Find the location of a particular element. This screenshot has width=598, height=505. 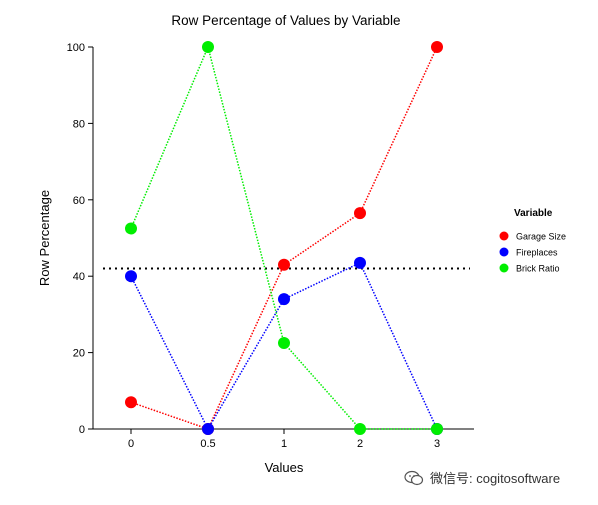

y-tick-label: 20 is located at coordinates (79, 354).